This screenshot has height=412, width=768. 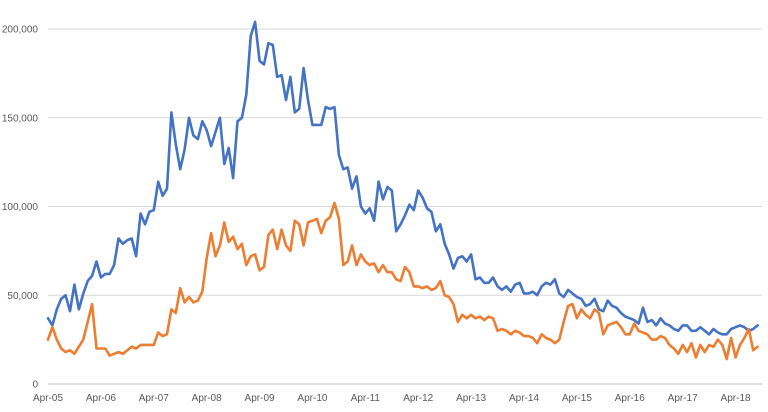 I want to click on x-tick-label: Apr-05, so click(x=48, y=398).